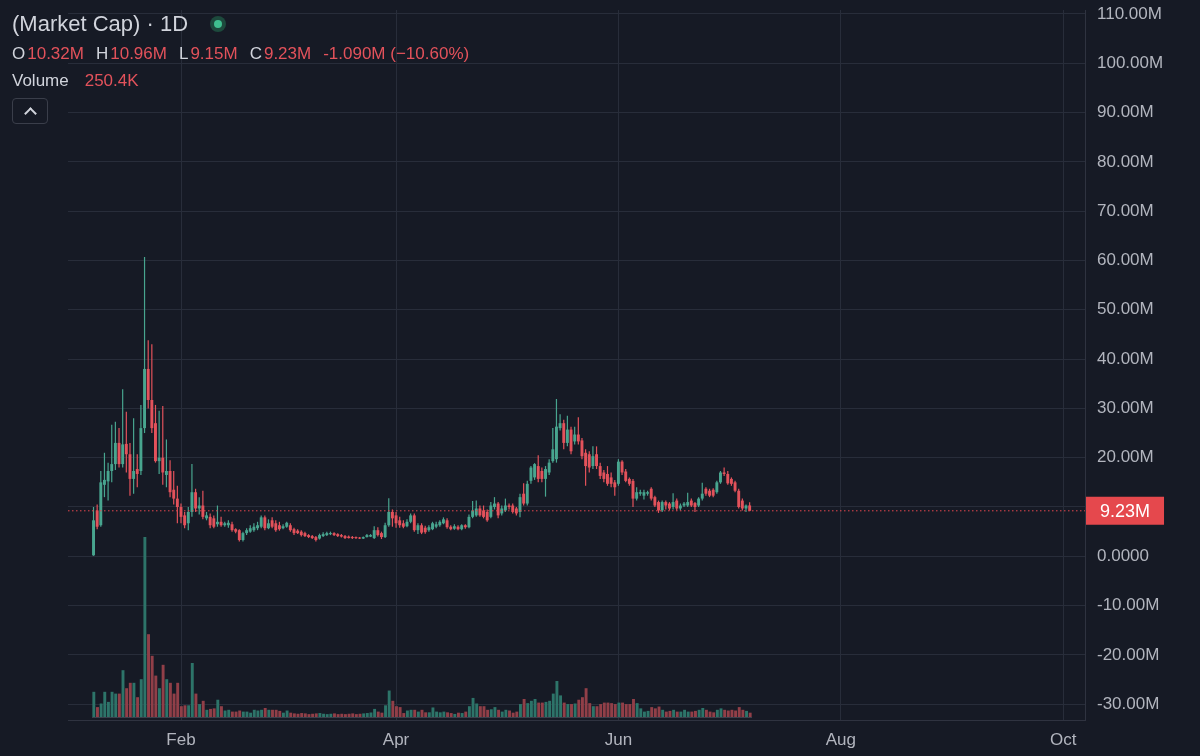  I want to click on y-tick-label: -30.00M, so click(1128, 703).